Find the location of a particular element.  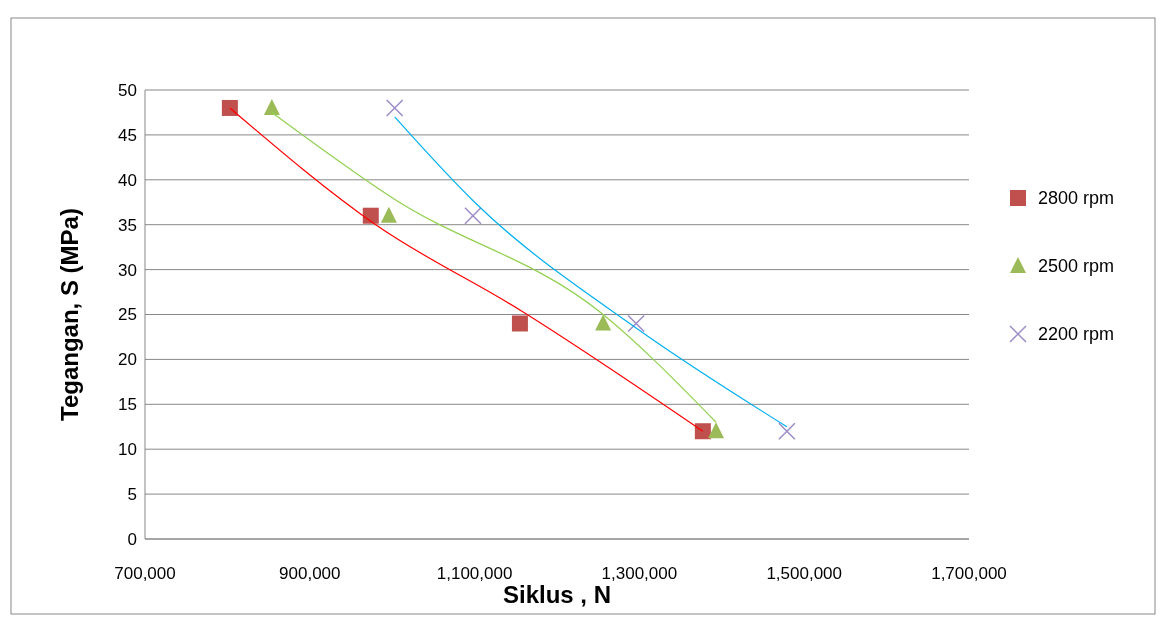

y-tick-label: 40 is located at coordinates (127, 180).